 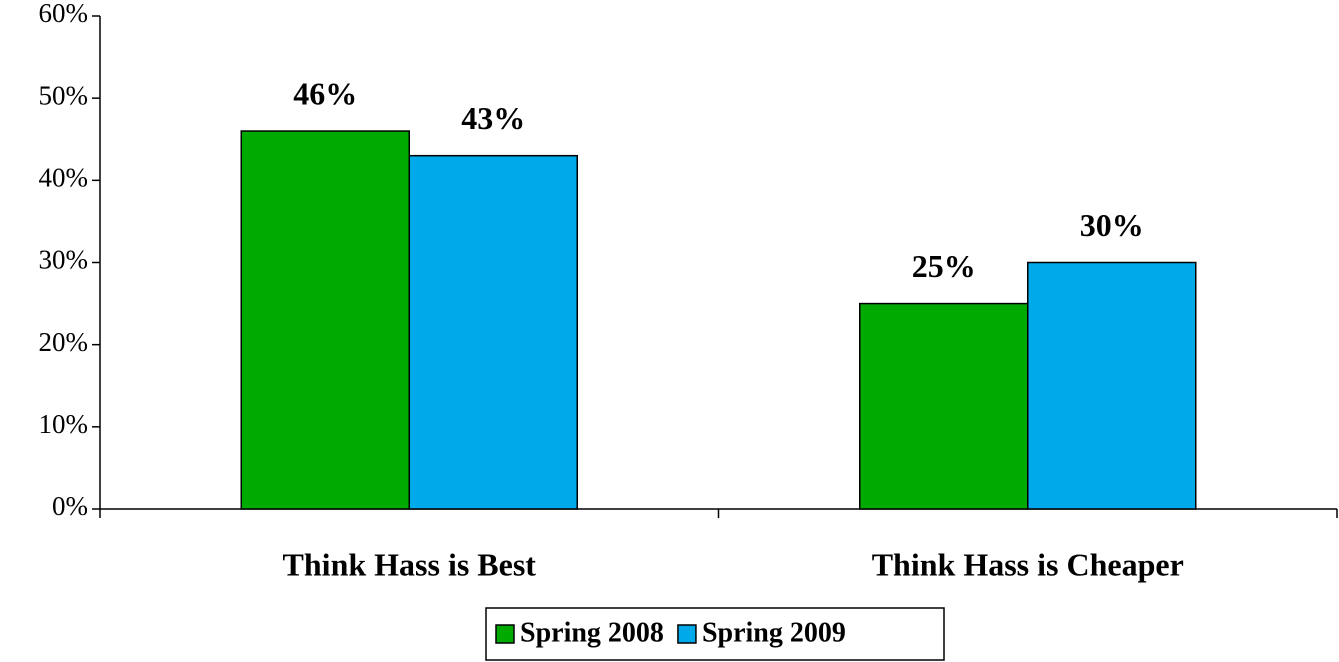 I want to click on y-tick-label: 0%, so click(x=70, y=506).